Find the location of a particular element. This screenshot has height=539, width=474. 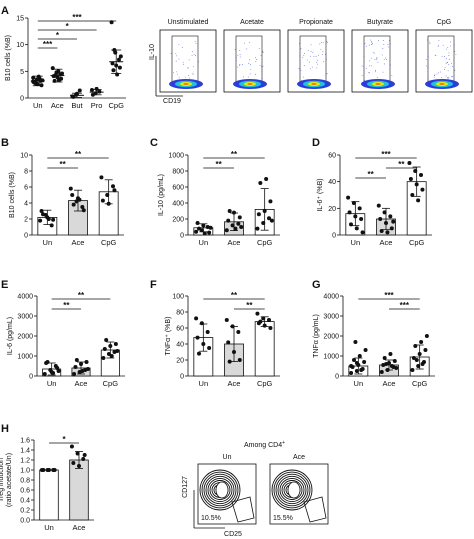

y-tick-label: 60 is located at coordinates (332, 156).